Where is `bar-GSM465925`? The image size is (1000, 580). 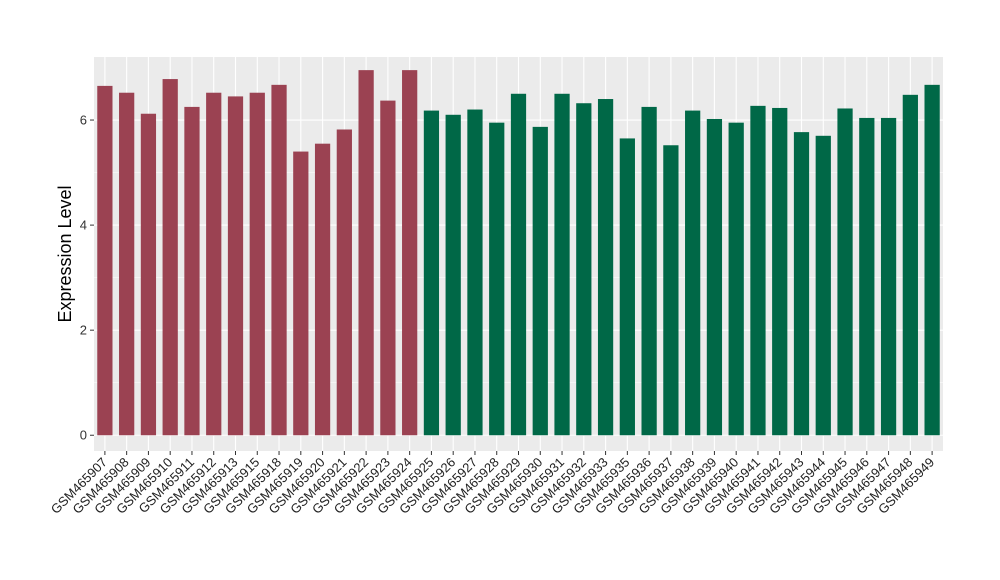 bar-GSM465925 is located at coordinates (431, 273).